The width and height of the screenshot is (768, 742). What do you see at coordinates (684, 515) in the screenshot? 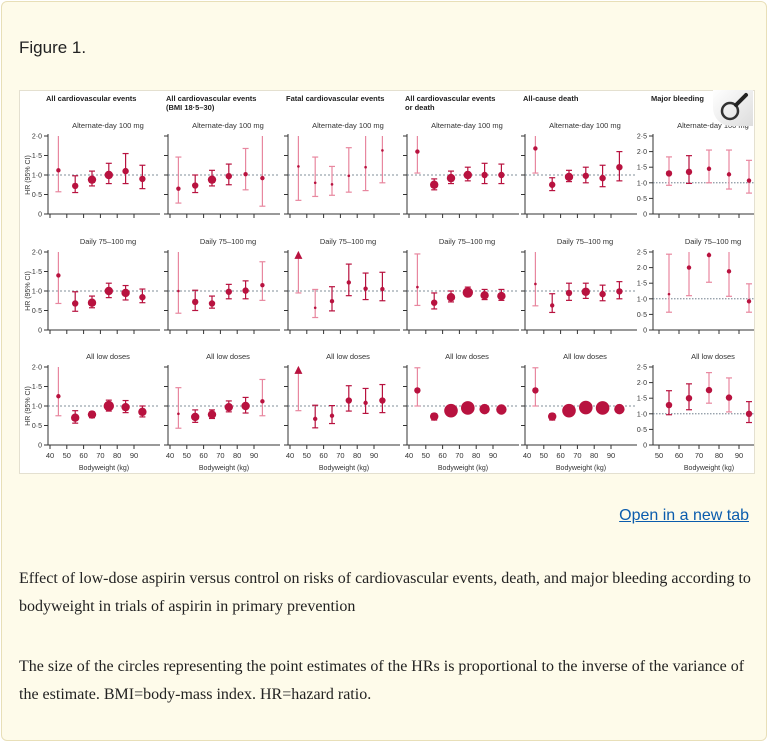
I see `open-in-new-tab-link: Open in a new tab` at bounding box center [684, 515].